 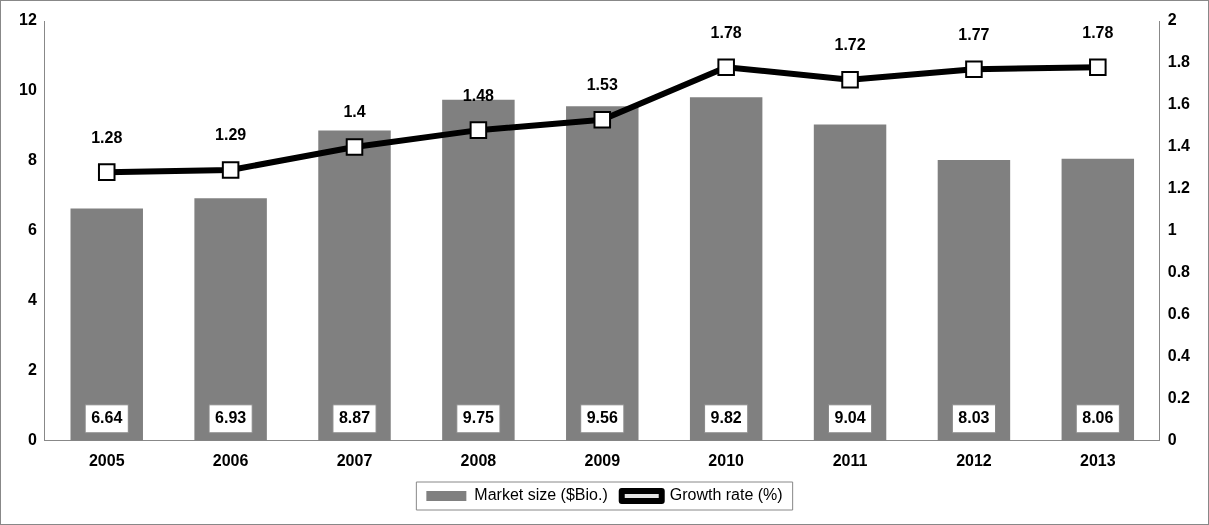 What do you see at coordinates (478, 418) in the screenshot?
I see `data-label: 9.75` at bounding box center [478, 418].